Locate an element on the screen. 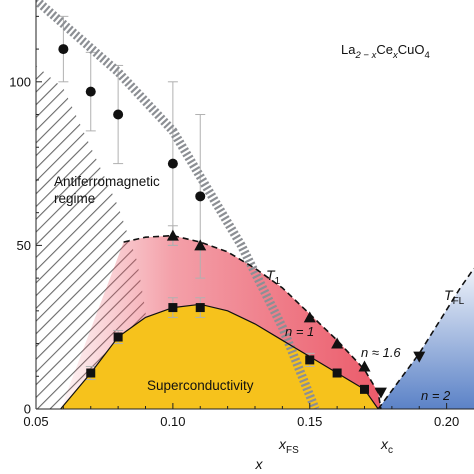 This screenshot has height=474, width=474. t1-label: T1 is located at coordinates (273, 277).